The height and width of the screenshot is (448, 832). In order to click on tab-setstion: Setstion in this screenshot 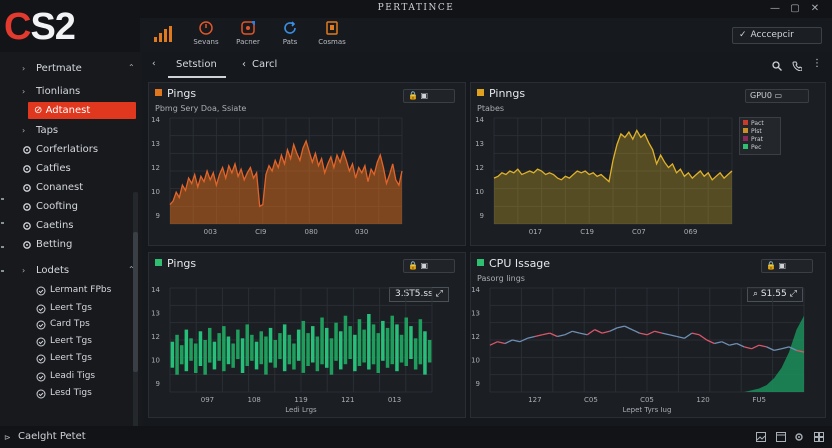, I will do `click(196, 64)`.